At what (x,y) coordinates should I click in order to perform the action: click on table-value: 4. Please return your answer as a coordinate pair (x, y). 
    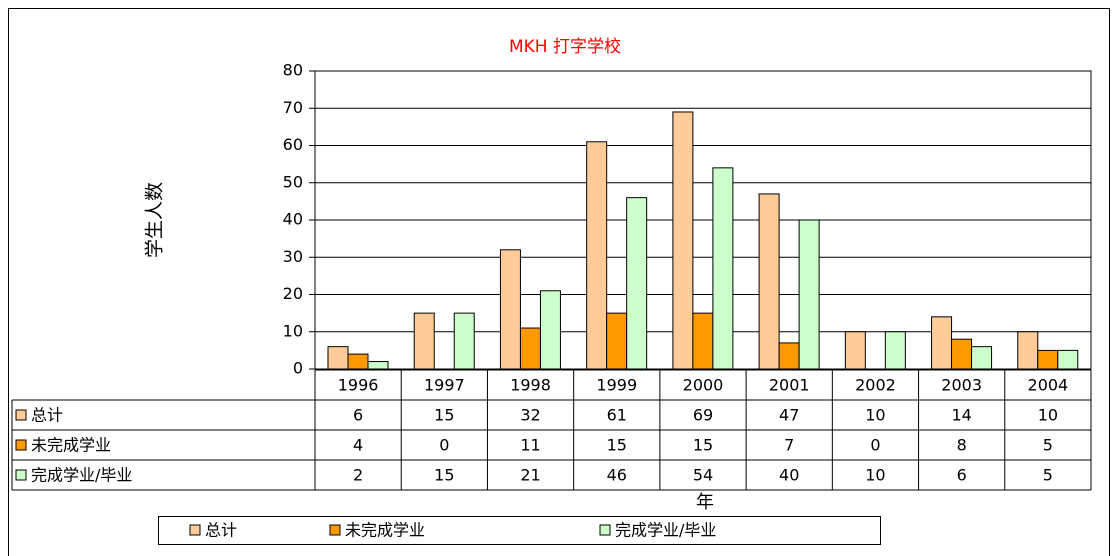
    Looking at the image, I should click on (358, 445).